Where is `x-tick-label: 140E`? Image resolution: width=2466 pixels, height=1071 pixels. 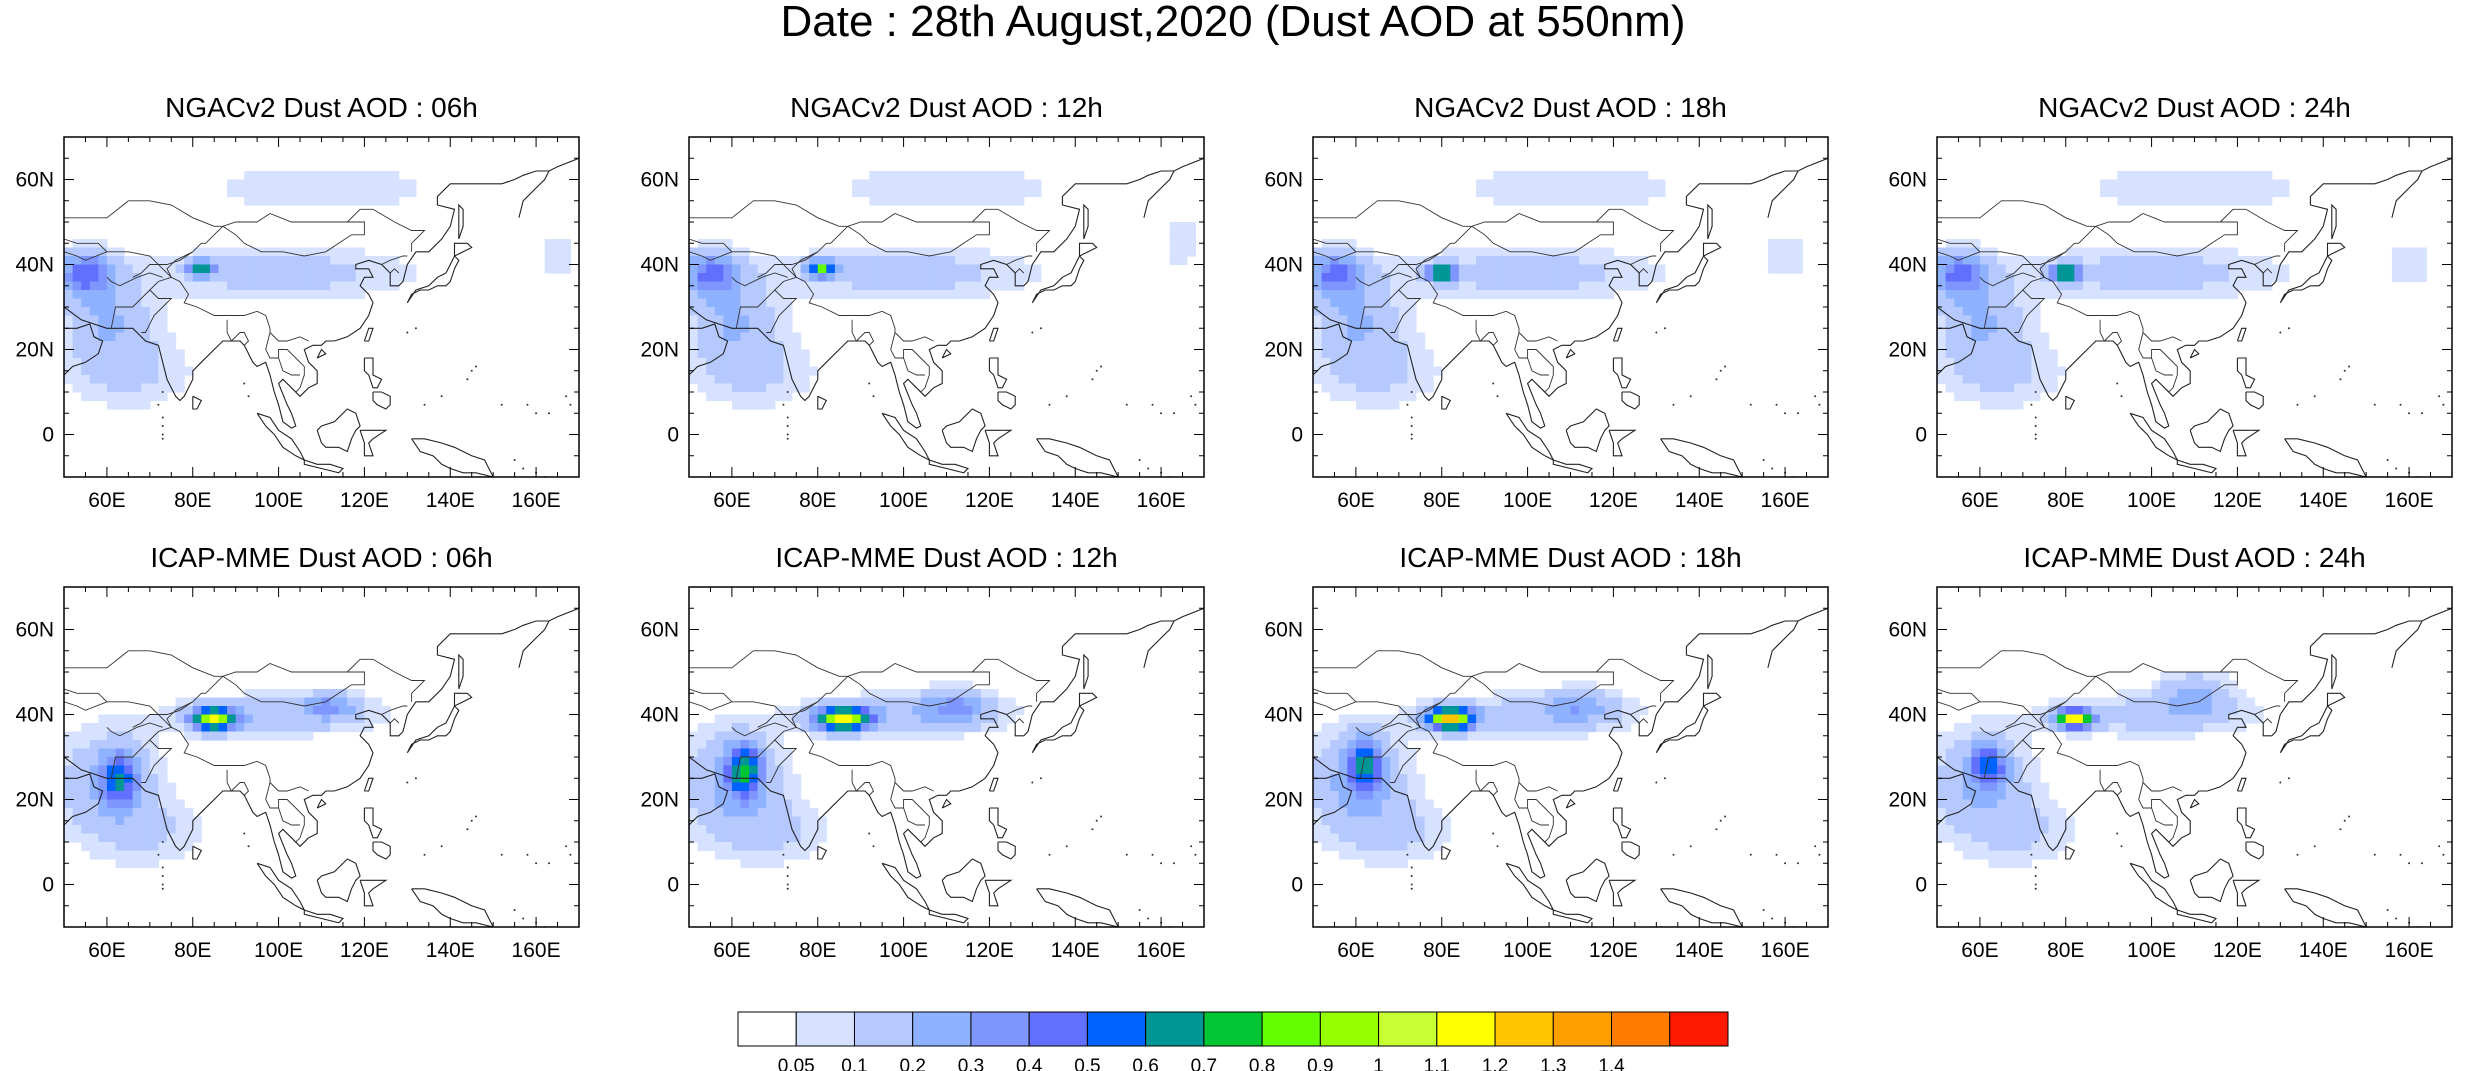 x-tick-label: 140E is located at coordinates (450, 500).